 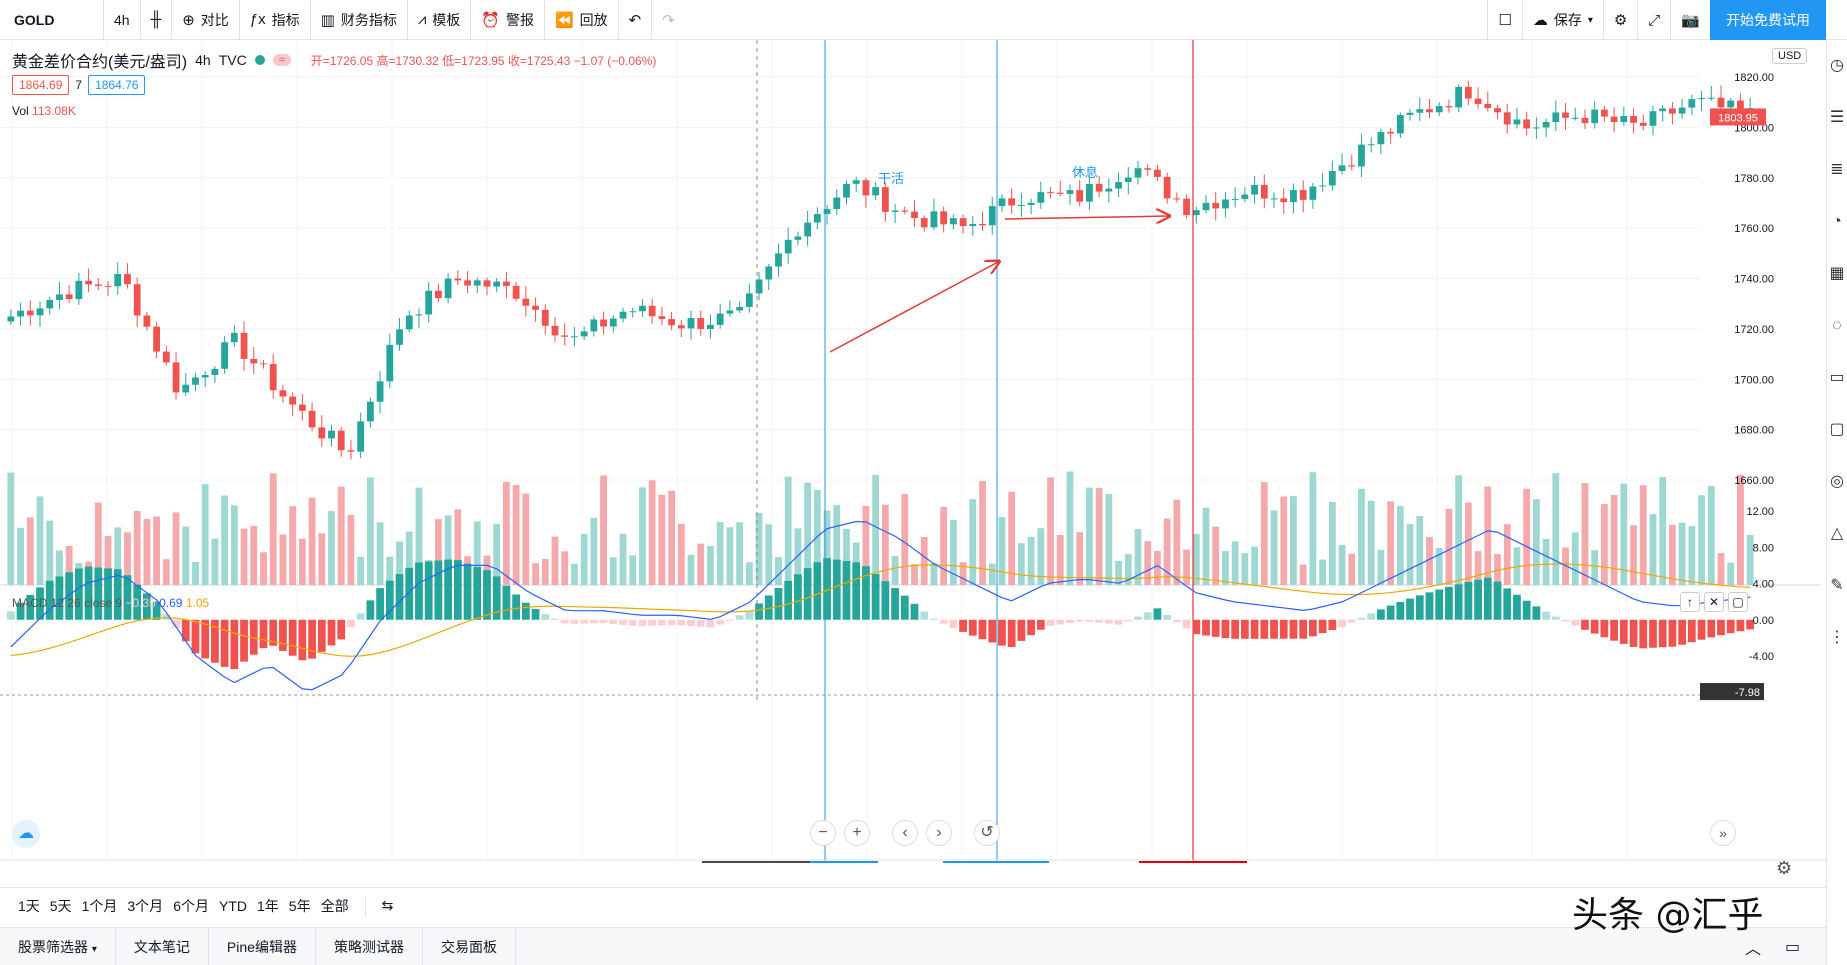 I want to click on undo-button: ↶, so click(x=636, y=20).